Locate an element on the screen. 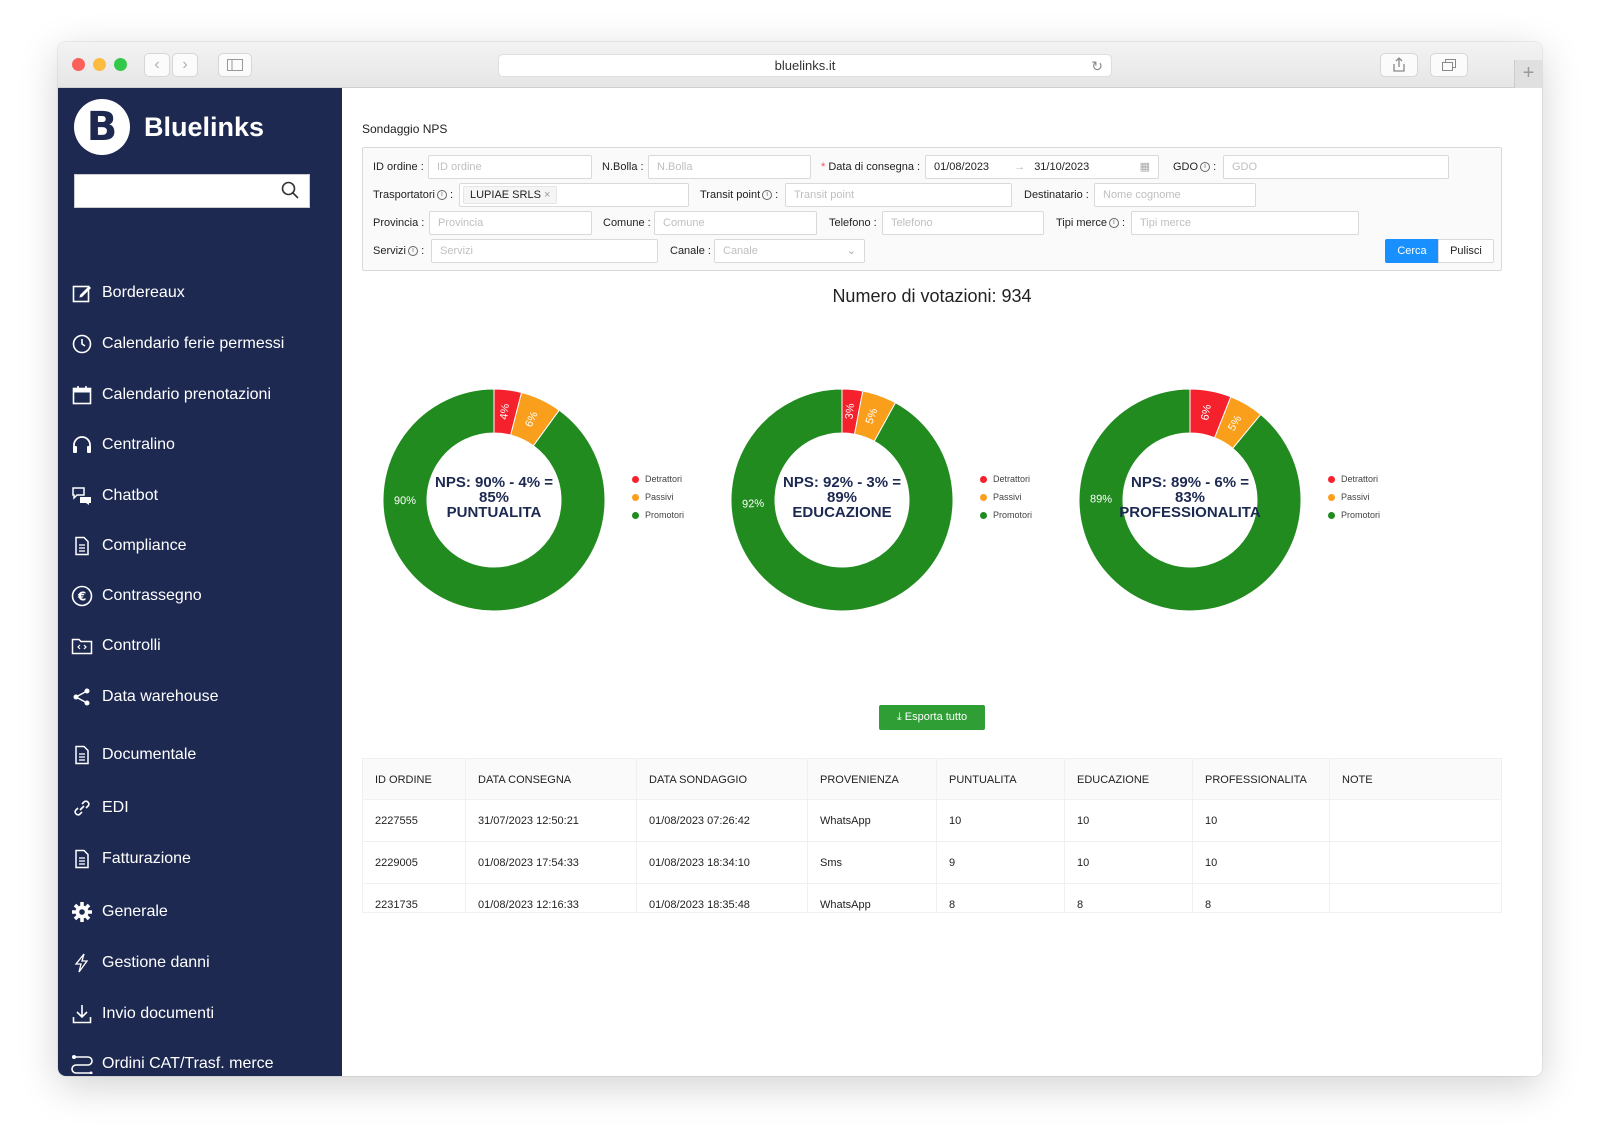 This screenshot has height=1147, width=1600. nps-center-text: 89% is located at coordinates (842, 497).